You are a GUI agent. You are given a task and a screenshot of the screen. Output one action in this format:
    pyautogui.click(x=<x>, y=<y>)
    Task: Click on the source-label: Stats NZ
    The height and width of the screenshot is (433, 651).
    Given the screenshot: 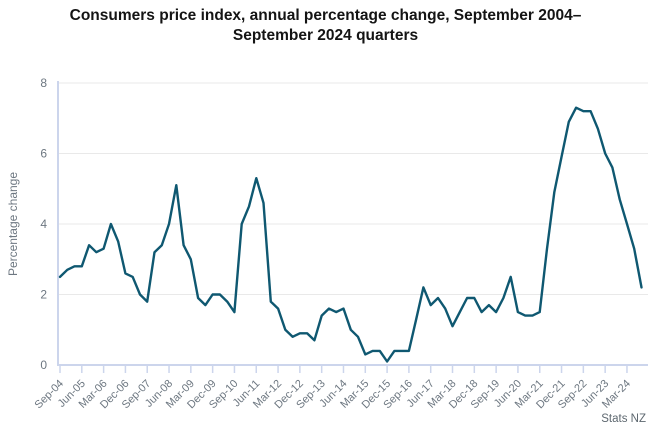 What is the action you would take?
    pyautogui.click(x=623, y=419)
    